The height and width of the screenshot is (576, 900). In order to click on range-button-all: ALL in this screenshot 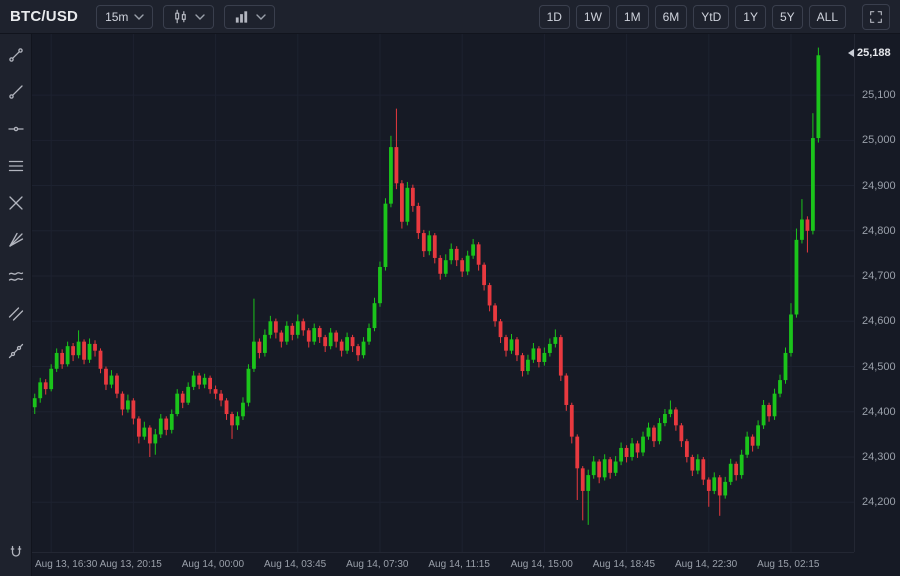, I will do `click(827, 16)`.